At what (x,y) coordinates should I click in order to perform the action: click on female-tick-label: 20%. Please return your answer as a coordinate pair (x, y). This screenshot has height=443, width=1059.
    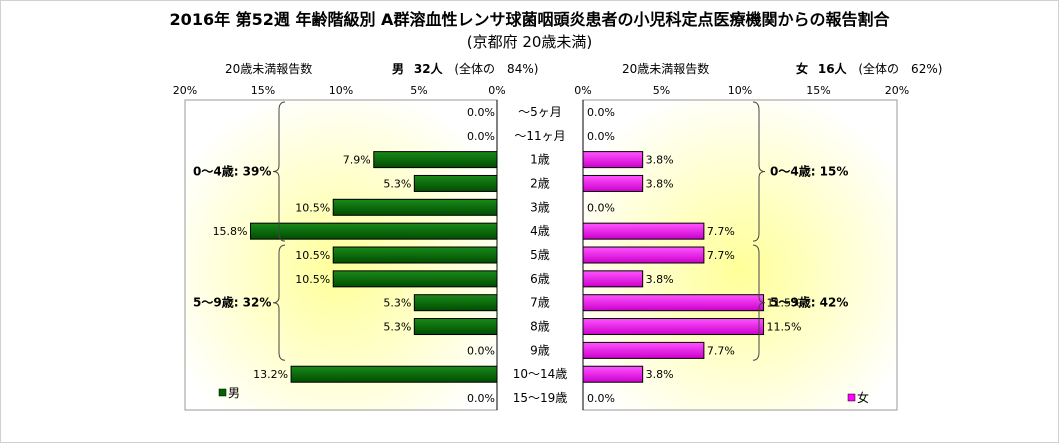
    Looking at the image, I should click on (897, 90).